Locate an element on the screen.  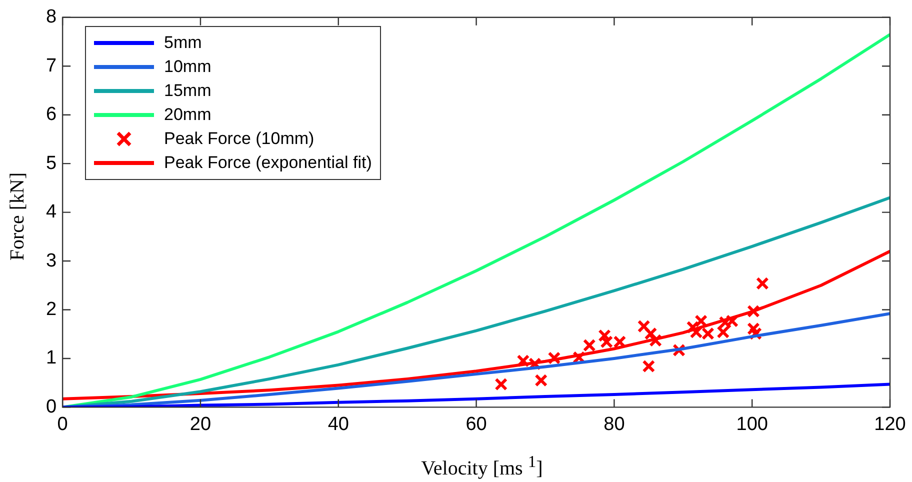
legend-label: Peak Force (exponential fit) is located at coordinates (268, 163).